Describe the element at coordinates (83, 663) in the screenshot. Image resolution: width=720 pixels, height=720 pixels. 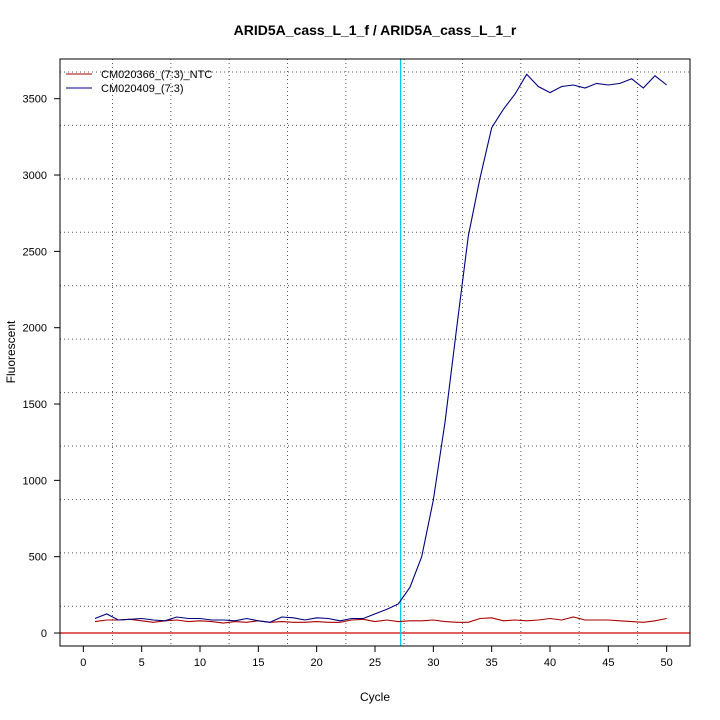
I see `x-tick-label: 0` at that location.